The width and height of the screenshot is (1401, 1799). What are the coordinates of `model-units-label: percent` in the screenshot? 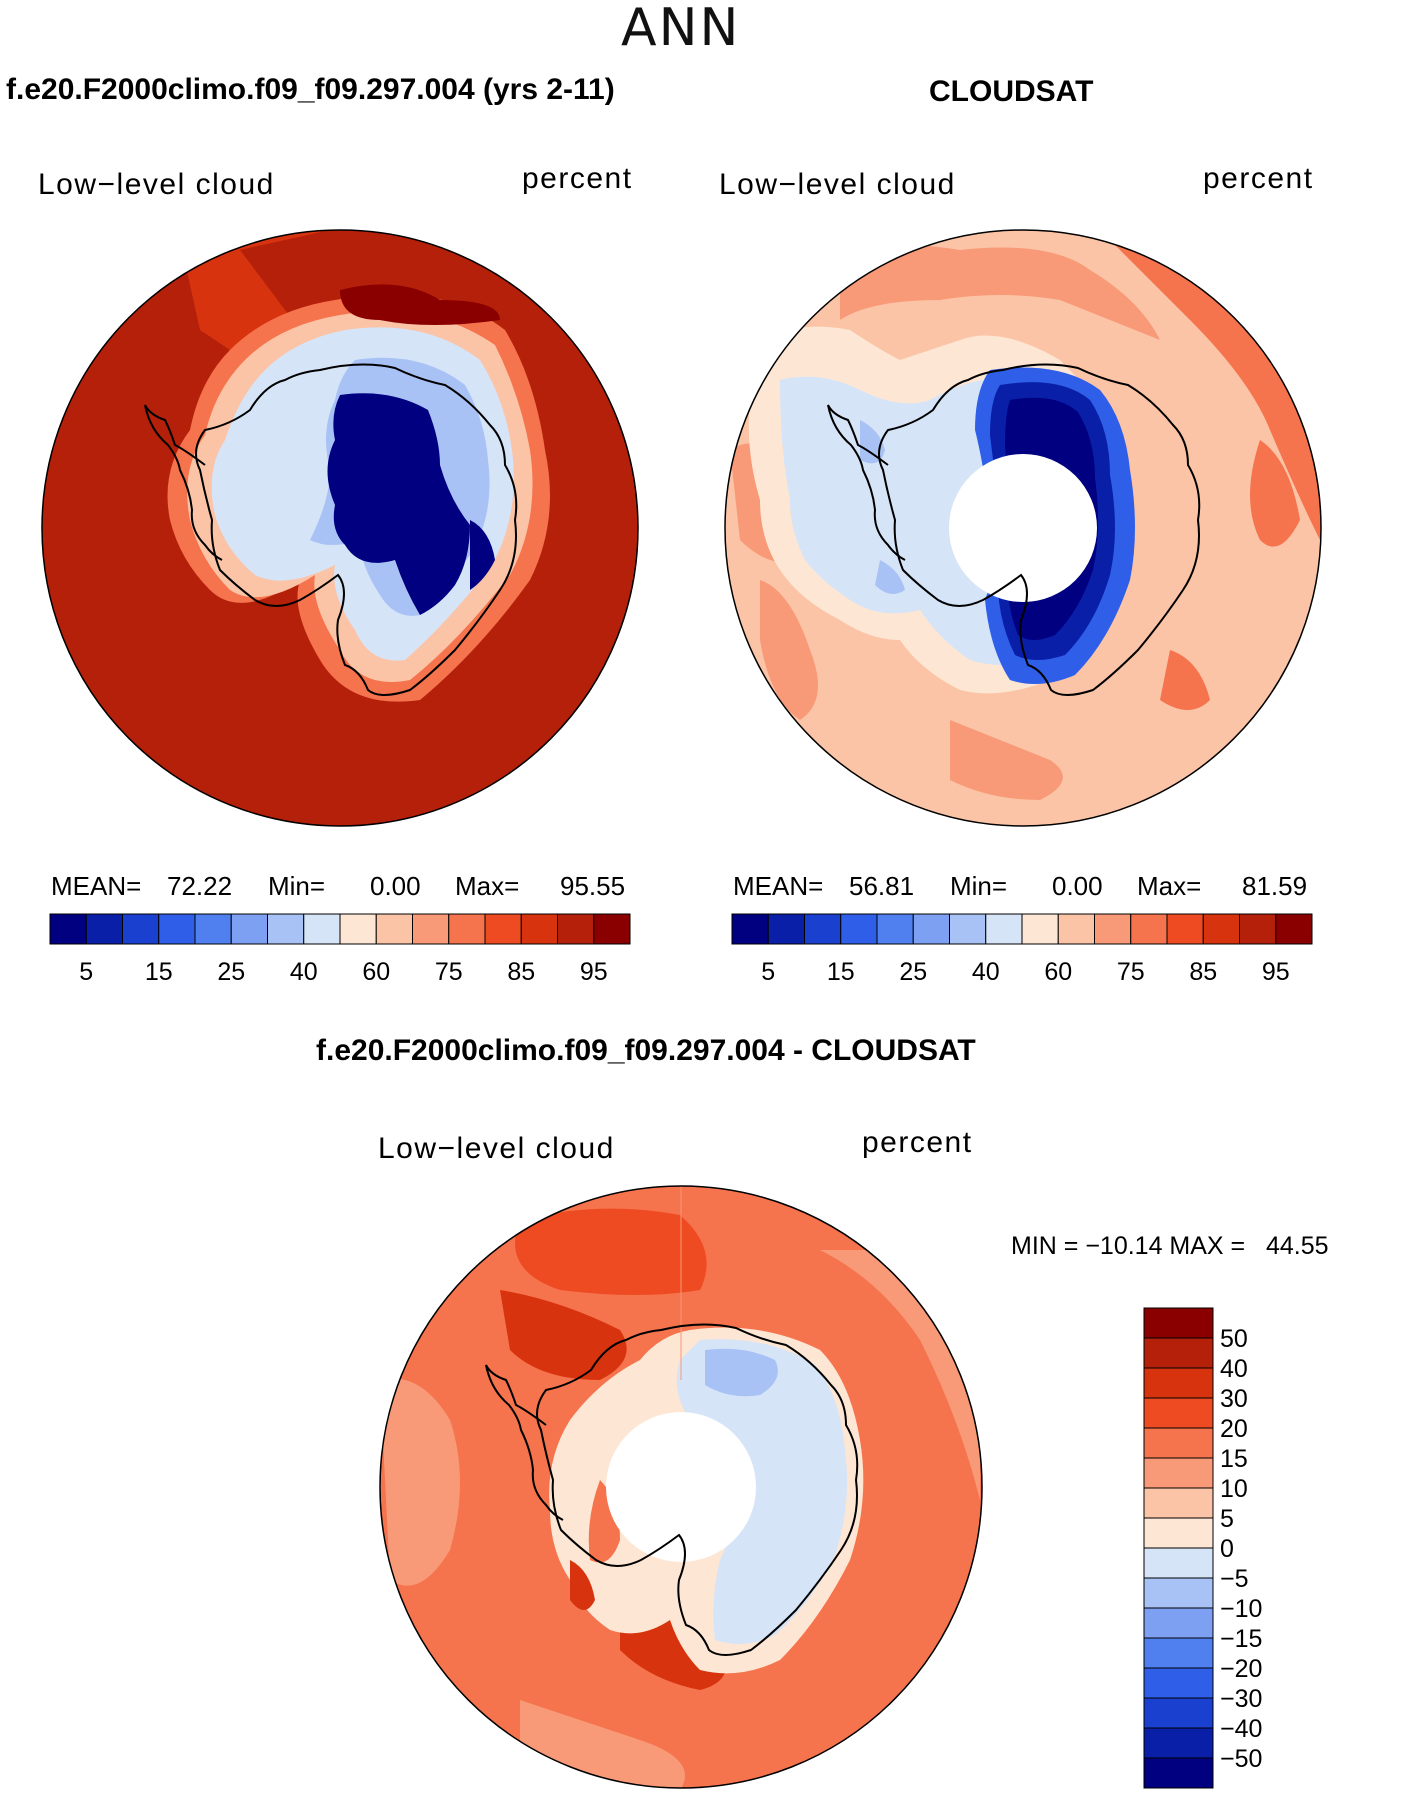 It's located at (577, 178).